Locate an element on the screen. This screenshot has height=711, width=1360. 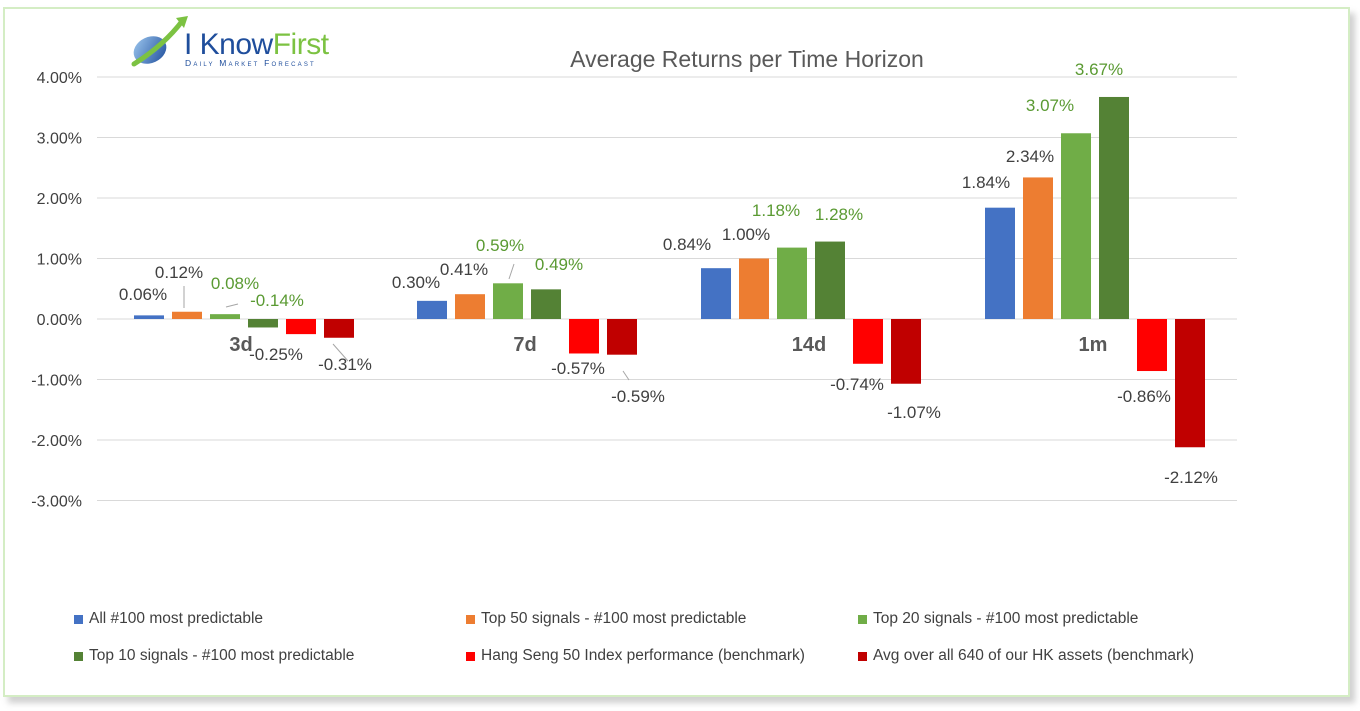
y-tick-label: -1.00% is located at coordinates (56, 381).